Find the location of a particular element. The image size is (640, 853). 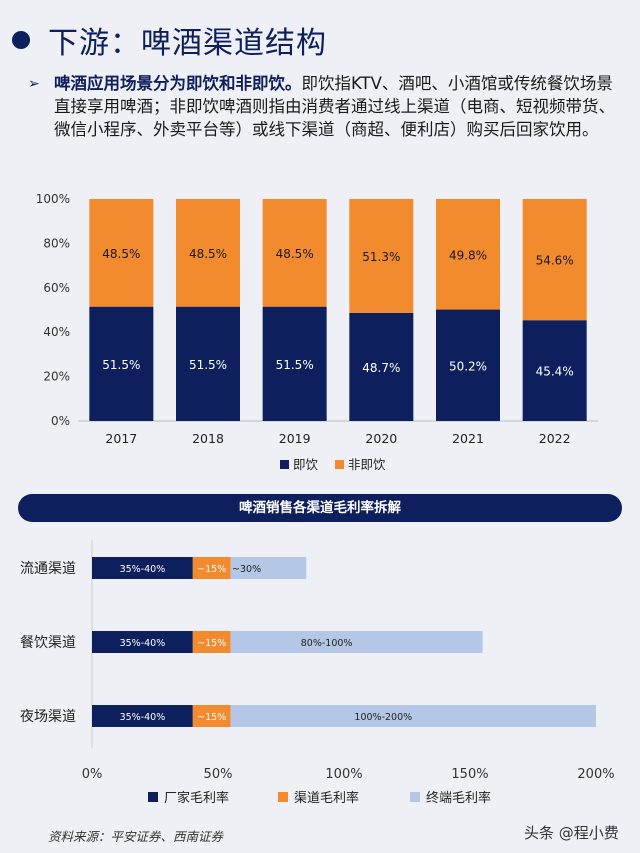

bar-2019-jiyin is located at coordinates (294, 363).